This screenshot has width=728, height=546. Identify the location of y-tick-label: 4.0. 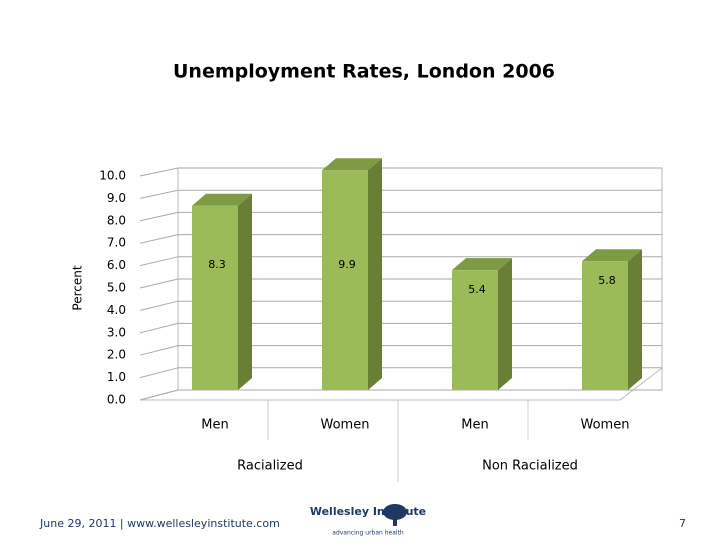
(116, 310).